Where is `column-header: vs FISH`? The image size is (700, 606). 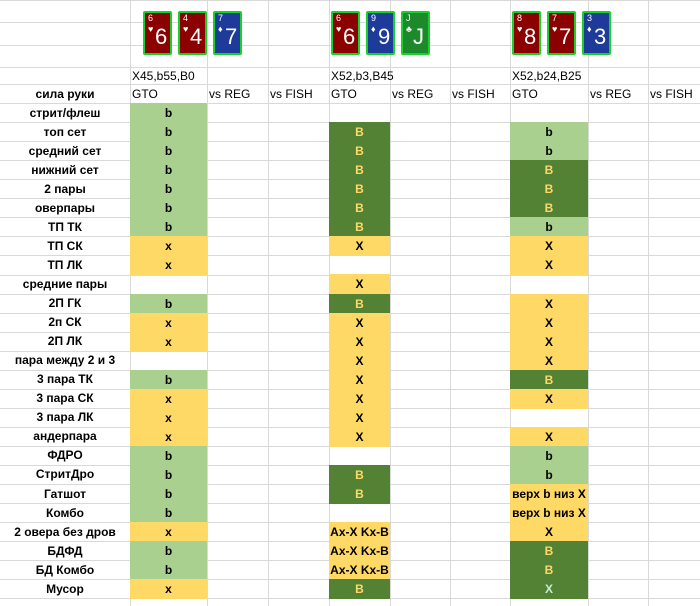 column-header: vs FISH is located at coordinates (671, 93).